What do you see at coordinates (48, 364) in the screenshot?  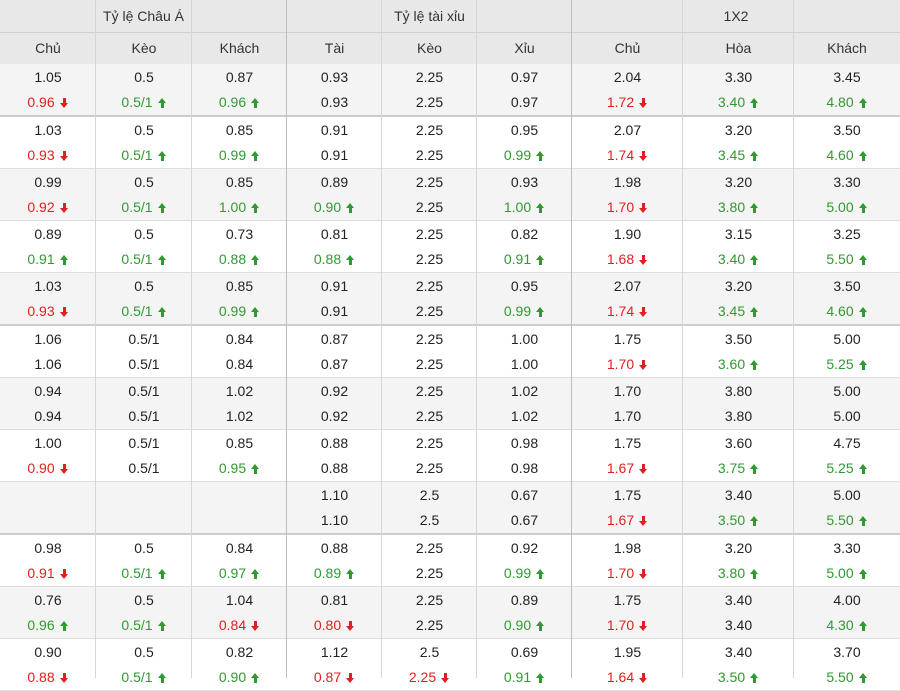 I see `odds-value: 1.06` at bounding box center [48, 364].